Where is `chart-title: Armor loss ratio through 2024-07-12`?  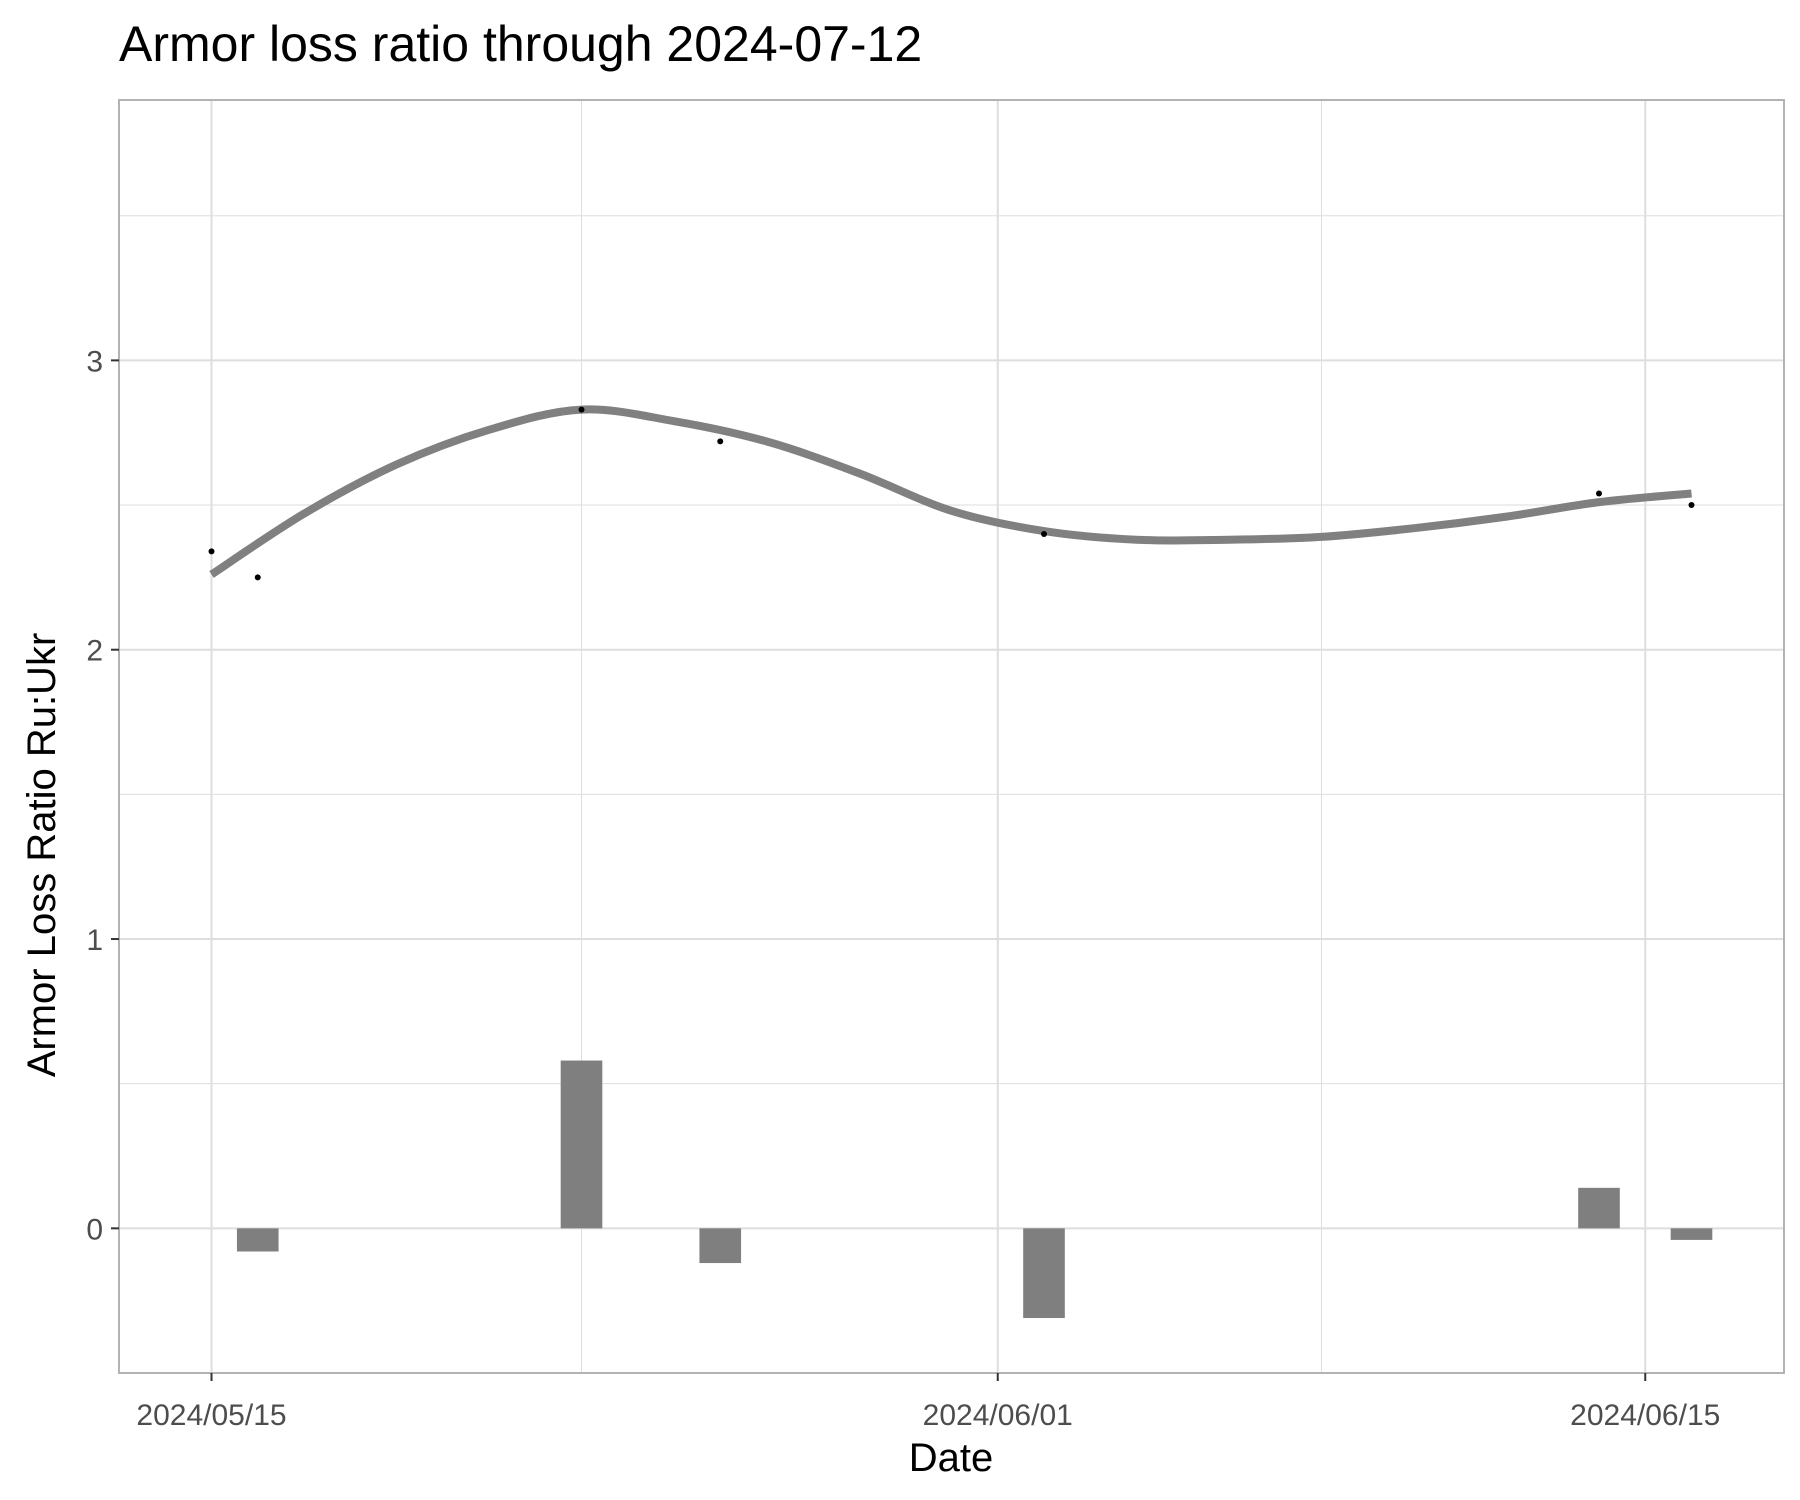 chart-title: Armor loss ratio through 2024-07-12 is located at coordinates (520, 44).